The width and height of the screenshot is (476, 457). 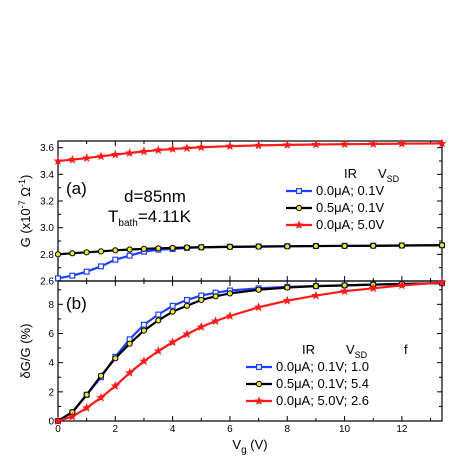 I want to click on legend-label: 0.0μA; 5.0V, so click(x=350, y=224).